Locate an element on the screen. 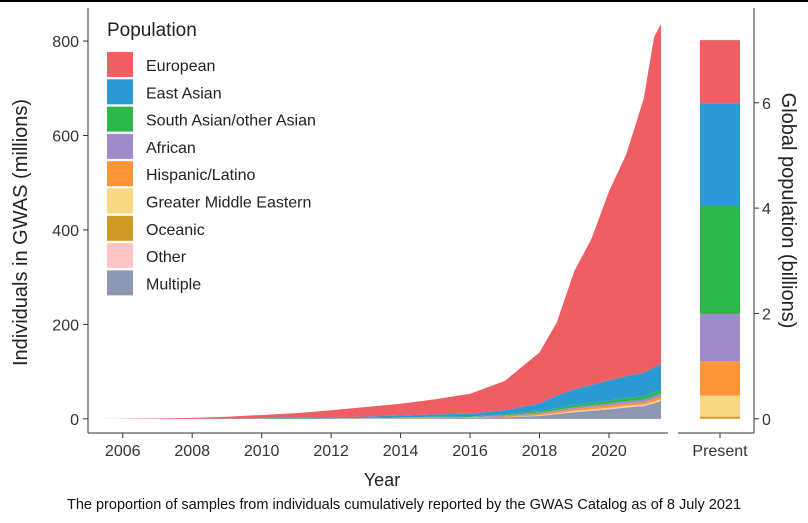  x-tick-label-2014: 2014 is located at coordinates (401, 451).